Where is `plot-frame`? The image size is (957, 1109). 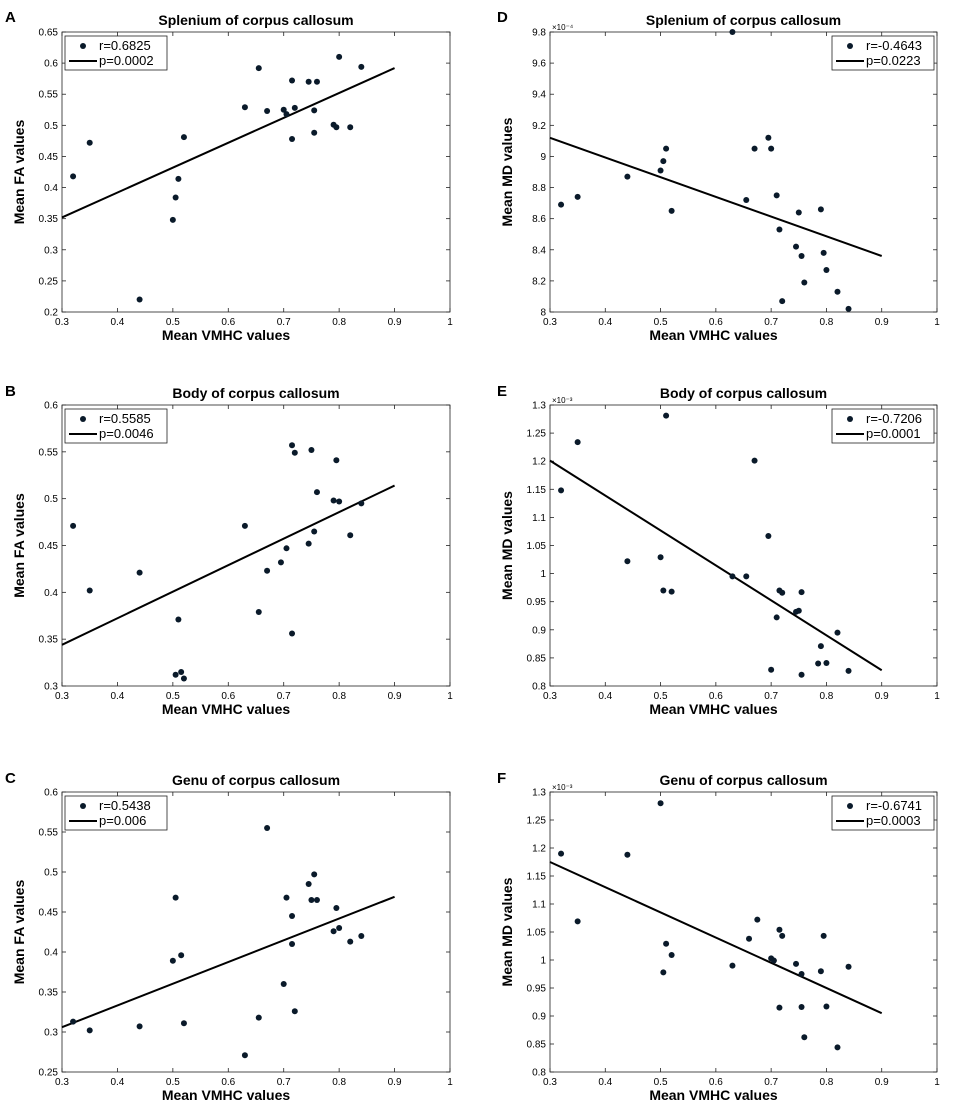 plot-frame is located at coordinates (256, 932).